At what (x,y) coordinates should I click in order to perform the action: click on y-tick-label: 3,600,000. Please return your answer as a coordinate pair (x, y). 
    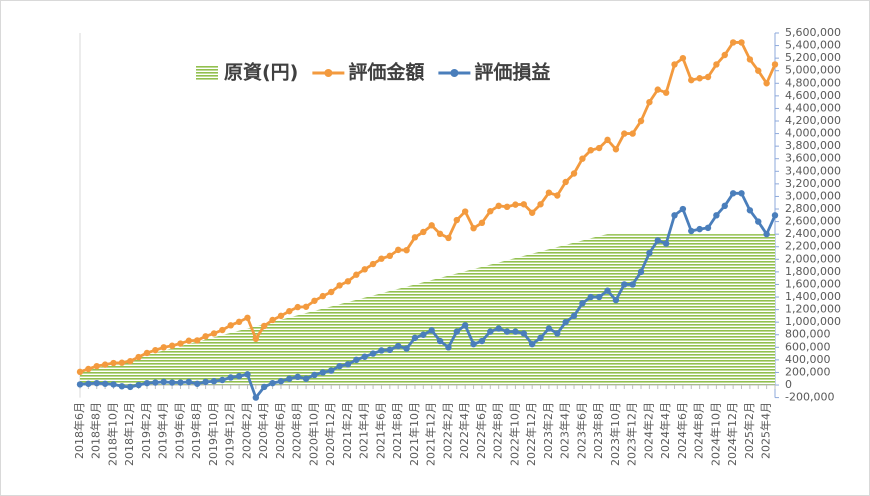
    Looking at the image, I should click on (813, 158).